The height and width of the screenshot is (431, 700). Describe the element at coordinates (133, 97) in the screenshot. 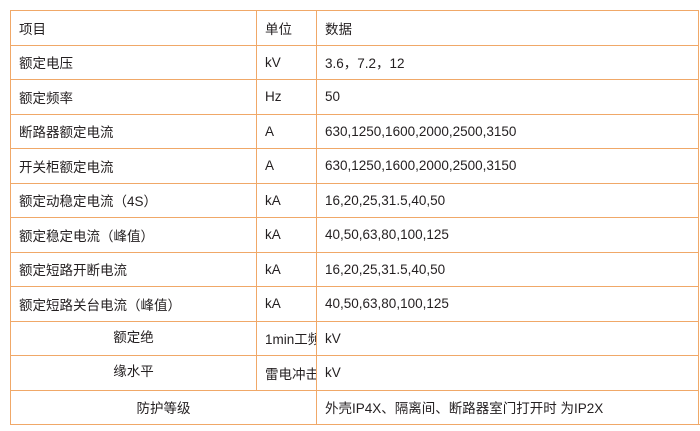

I see `row-item-label: 额定频率` at that location.